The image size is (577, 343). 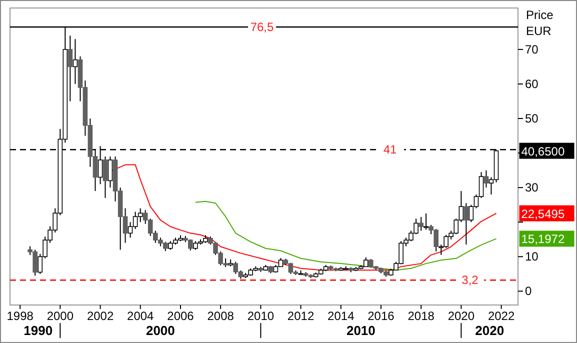 I want to click on x-tick-label: 2010, so click(x=260, y=316).